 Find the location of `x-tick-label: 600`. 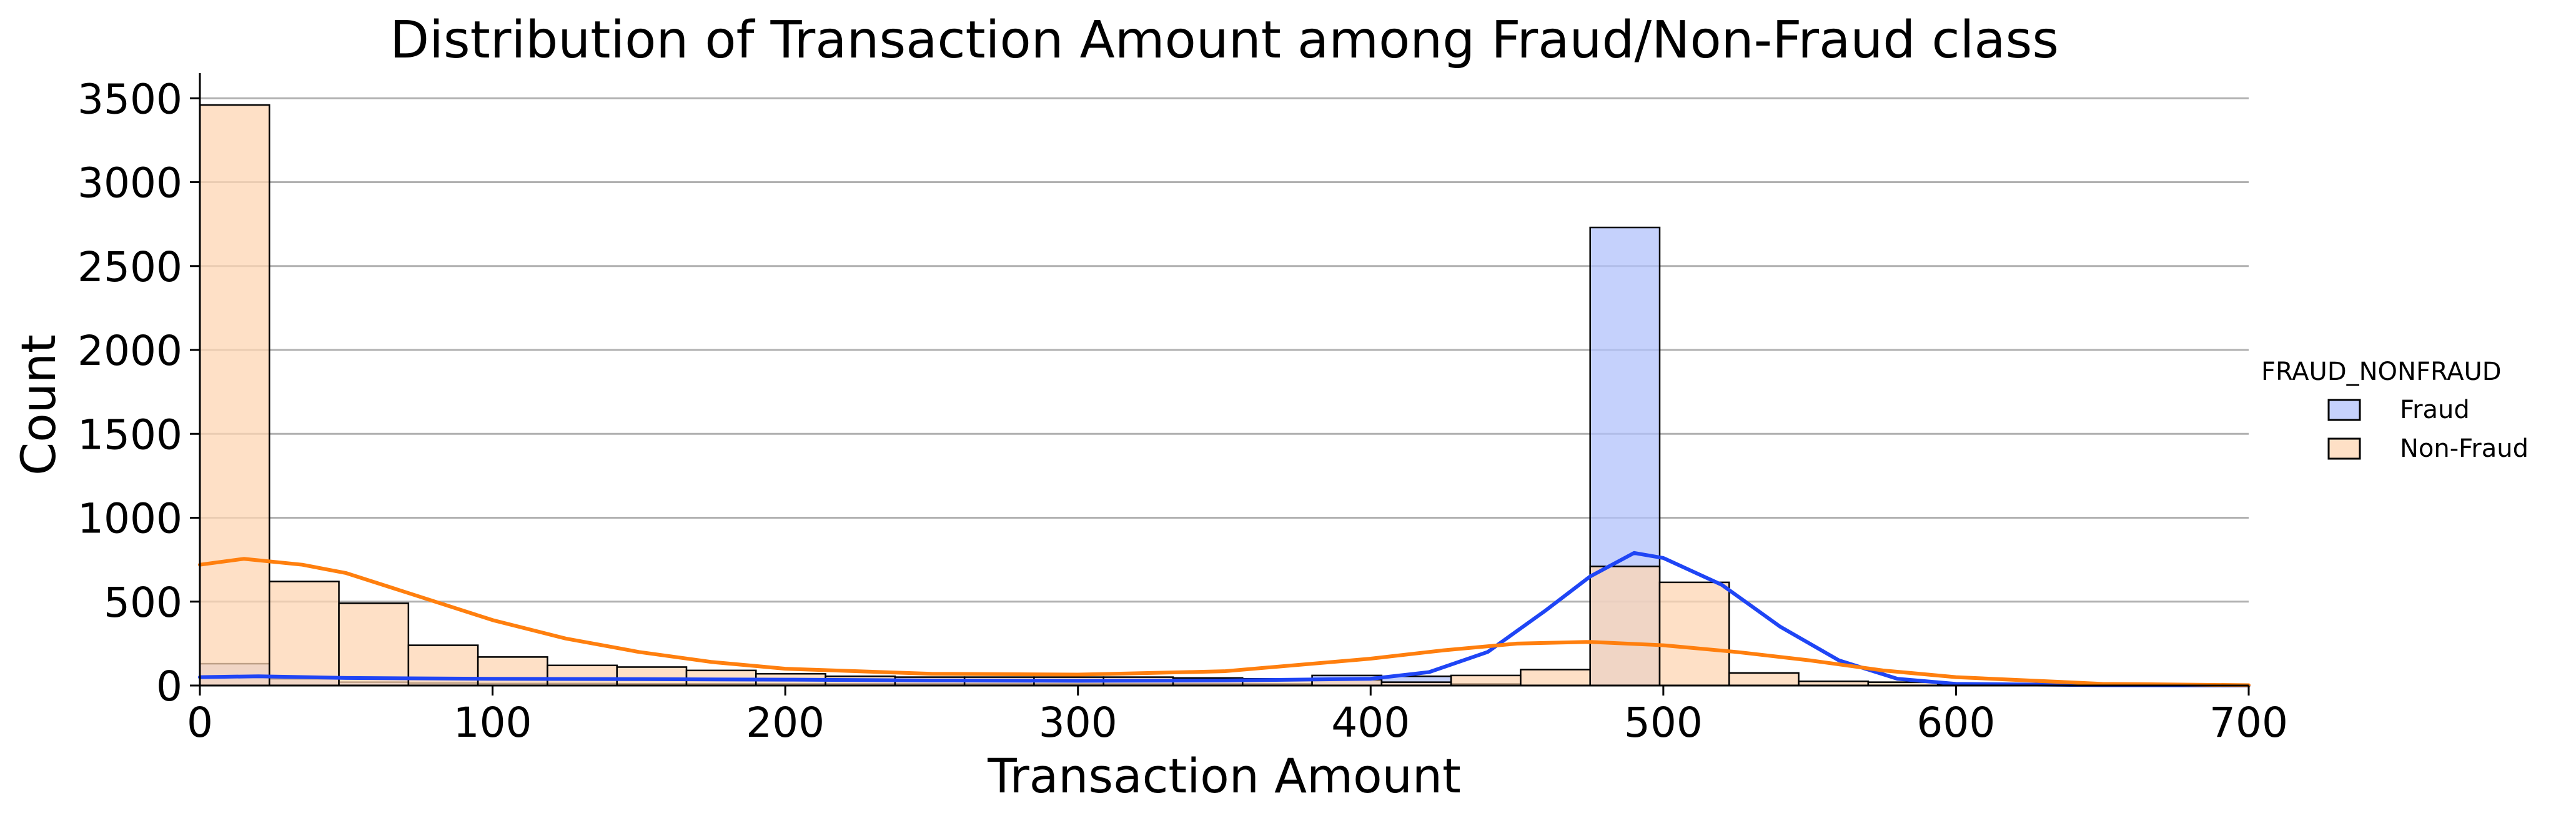

x-tick-label: 600 is located at coordinates (1955, 723).